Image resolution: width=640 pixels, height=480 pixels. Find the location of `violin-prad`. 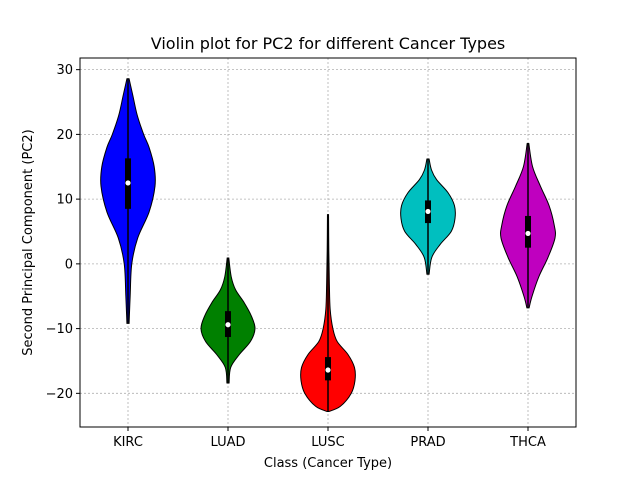

violin-prad is located at coordinates (428, 216).